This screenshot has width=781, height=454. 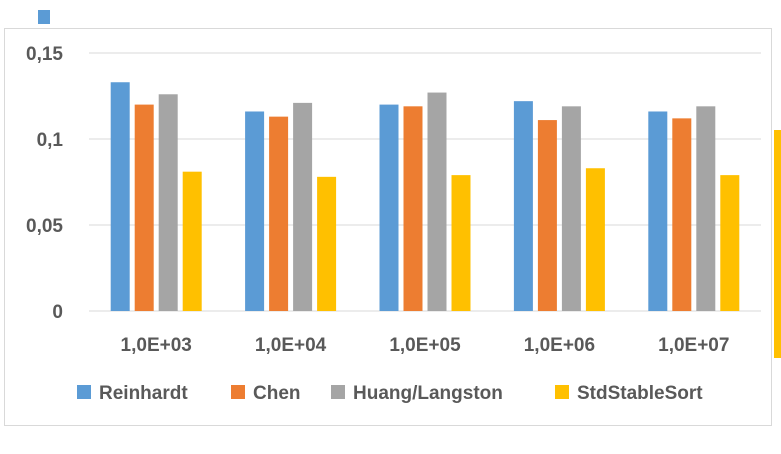 What do you see at coordinates (44, 226) in the screenshot?
I see `y-tick-label: 0,05` at bounding box center [44, 226].